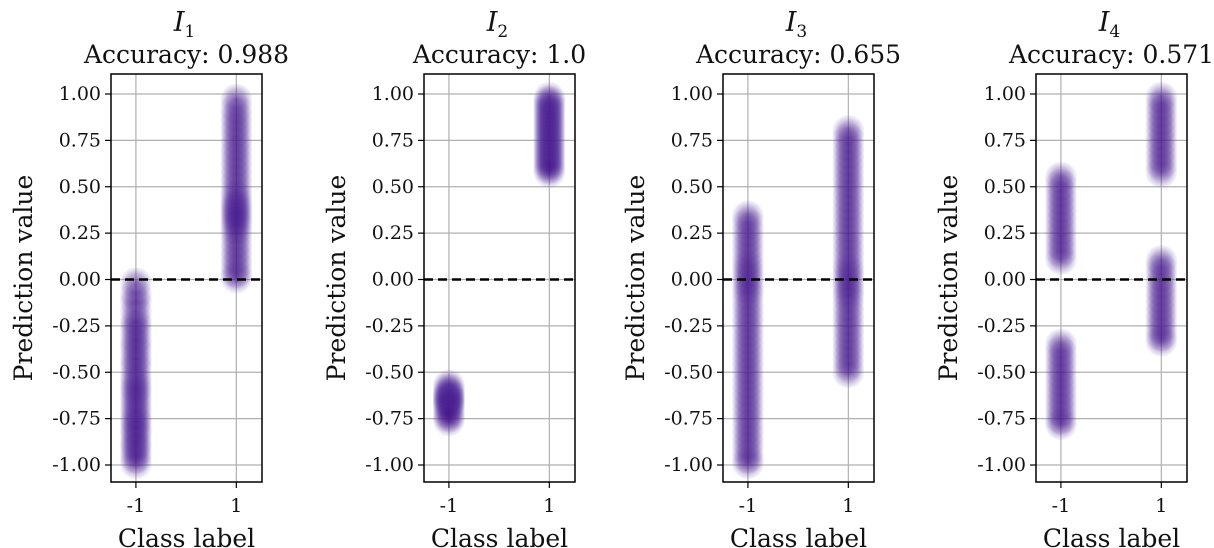 This screenshot has width=1214, height=548. What do you see at coordinates (1111, 54) in the screenshot?
I see `chart-subtitle: Accuracy: 0.571` at bounding box center [1111, 54].